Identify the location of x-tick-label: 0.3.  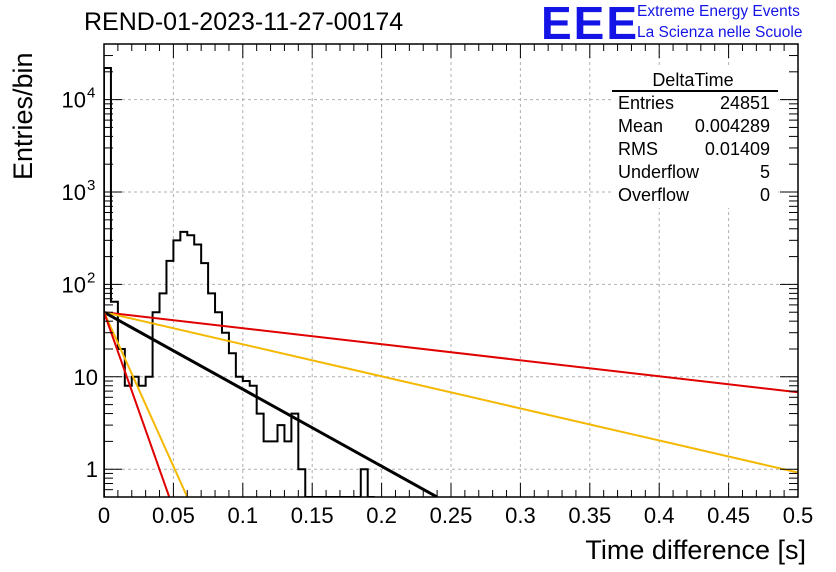
(520, 515).